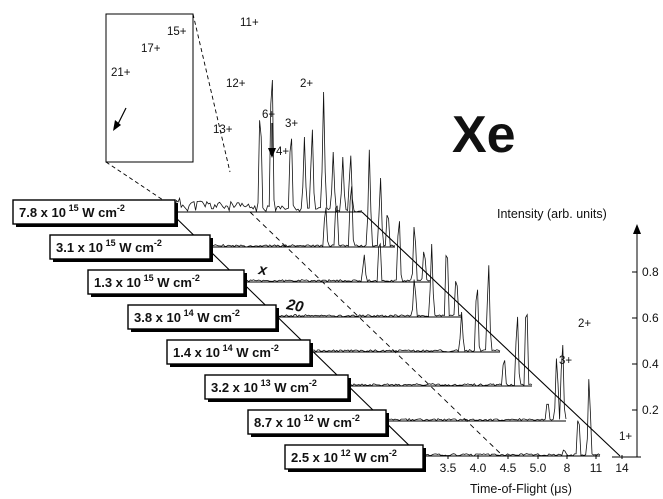 The height and width of the screenshot is (499, 663). What do you see at coordinates (226, 351) in the screenshot?
I see `intensity-label-5: 1.4 x 10 14 W cm-2` at bounding box center [226, 351].